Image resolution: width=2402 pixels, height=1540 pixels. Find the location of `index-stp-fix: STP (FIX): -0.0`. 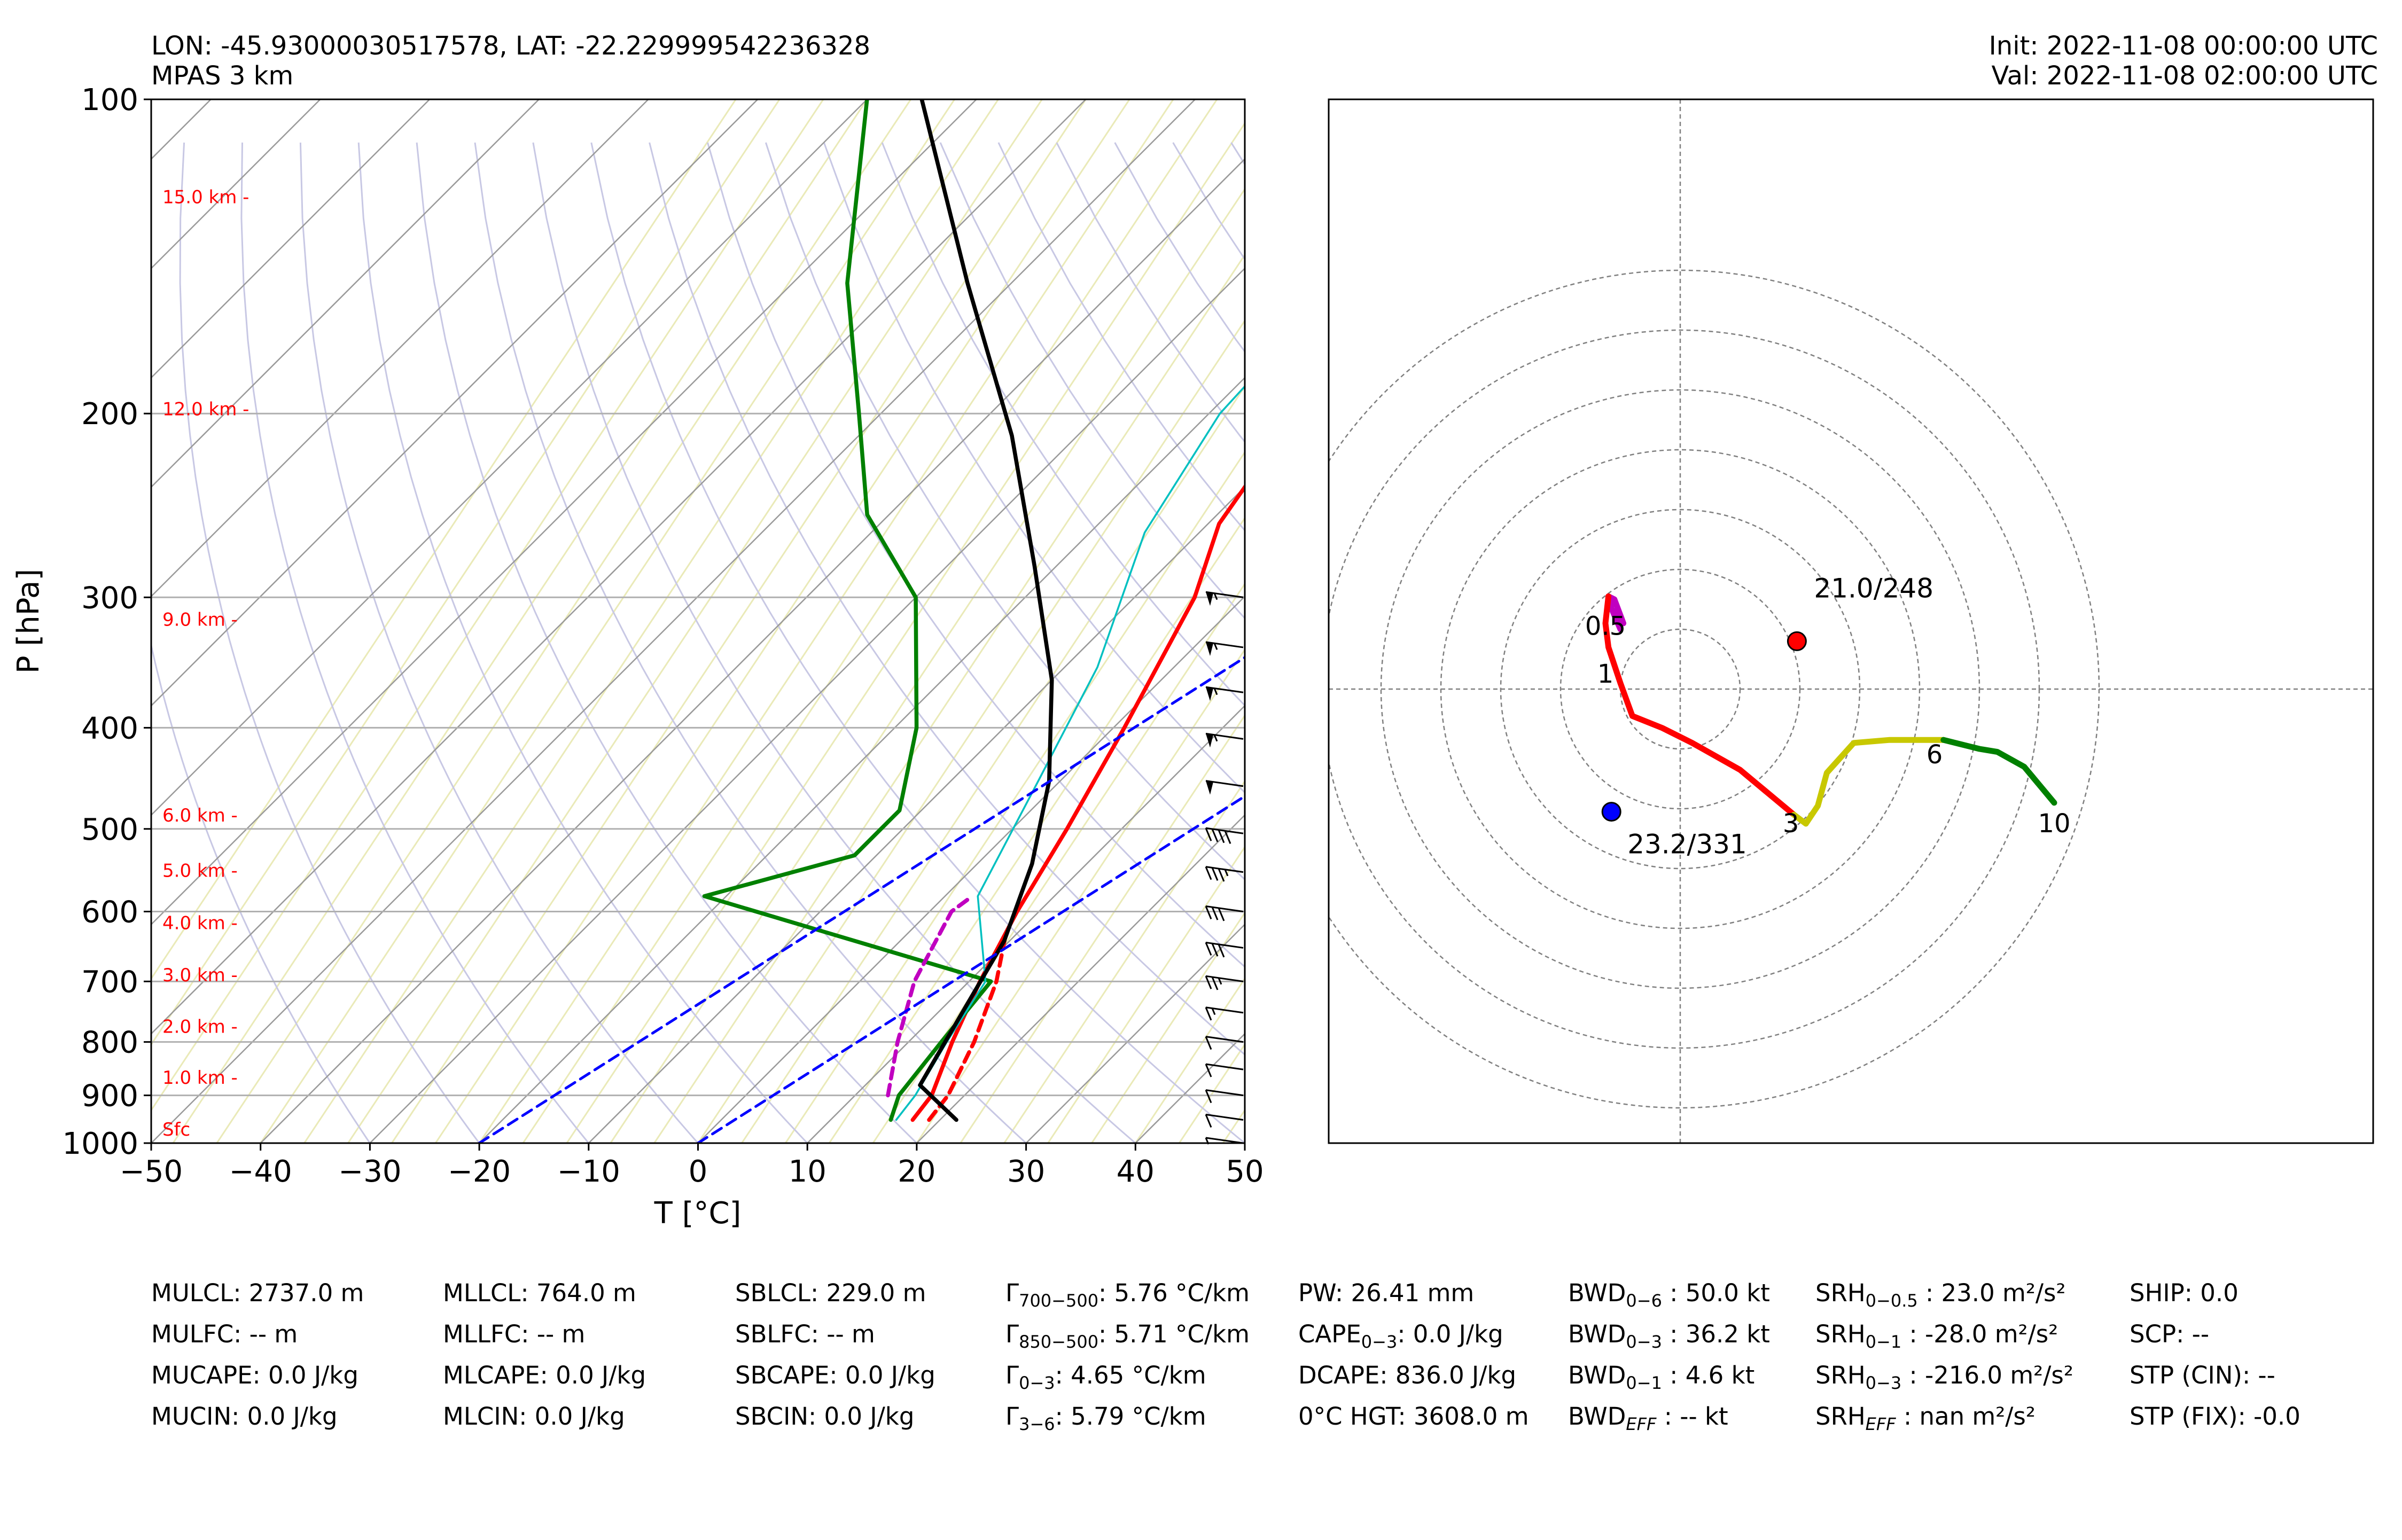

index-stp-fix: STP (FIX): -0.0 is located at coordinates (2215, 1416).